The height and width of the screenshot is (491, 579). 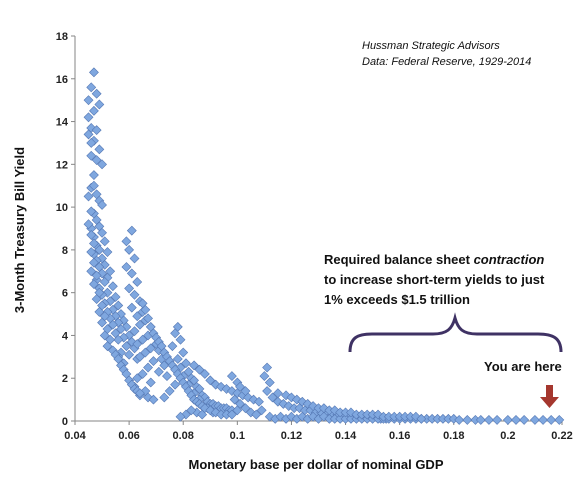 What do you see at coordinates (446, 62) in the screenshot?
I see `source-line-2: Data: Federal Reserve, 1929-2014` at bounding box center [446, 62].